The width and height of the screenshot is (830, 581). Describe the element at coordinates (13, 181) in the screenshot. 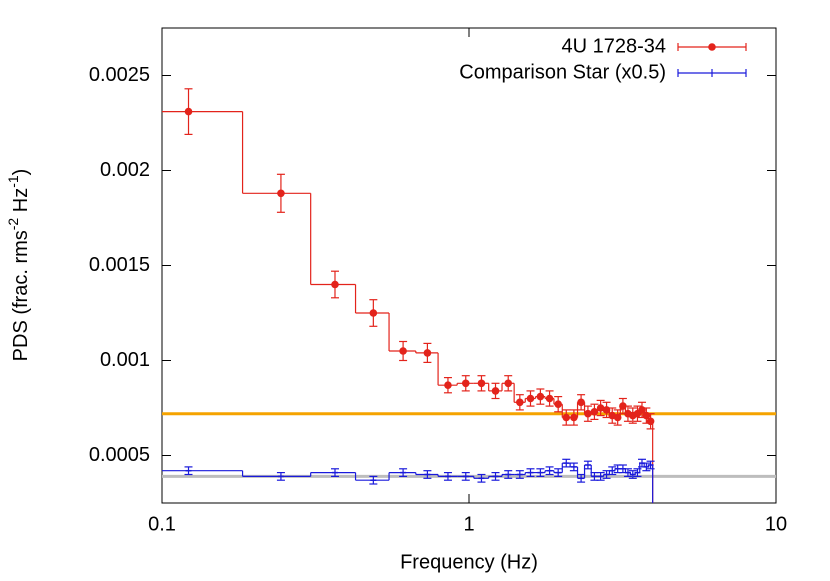

I see `y-label-sup: -1` at that location.